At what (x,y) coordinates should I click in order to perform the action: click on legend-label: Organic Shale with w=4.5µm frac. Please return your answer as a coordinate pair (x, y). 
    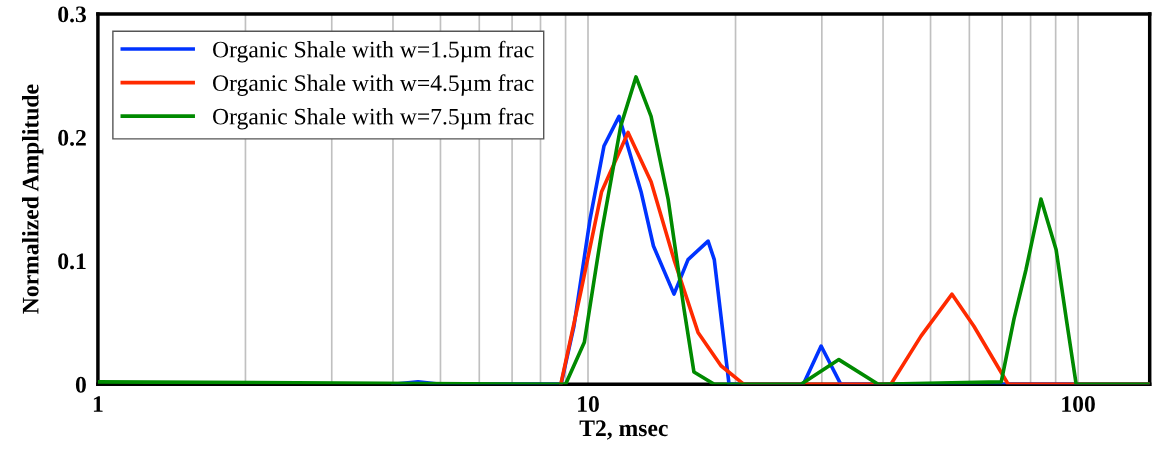
    Looking at the image, I should click on (373, 85).